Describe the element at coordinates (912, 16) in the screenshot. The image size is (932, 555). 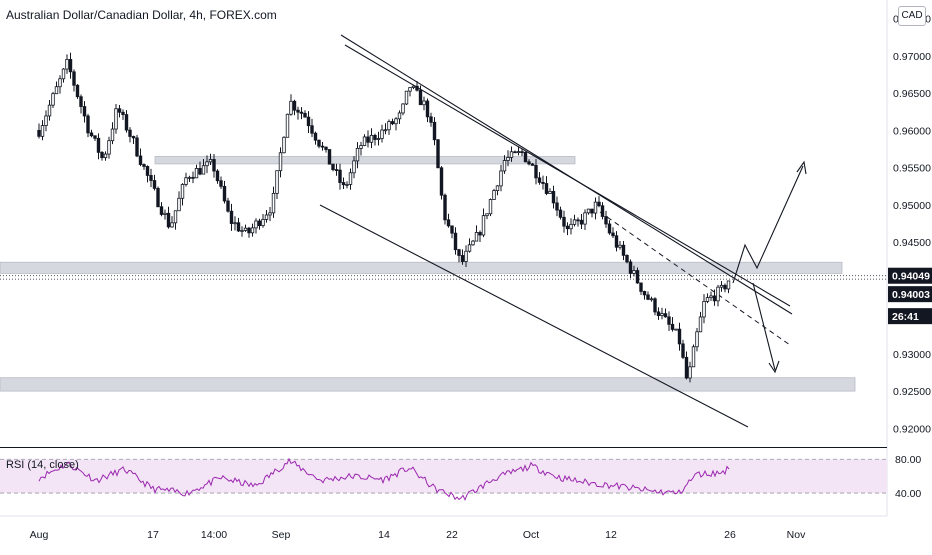
I see `currency-button: CAD` at that location.